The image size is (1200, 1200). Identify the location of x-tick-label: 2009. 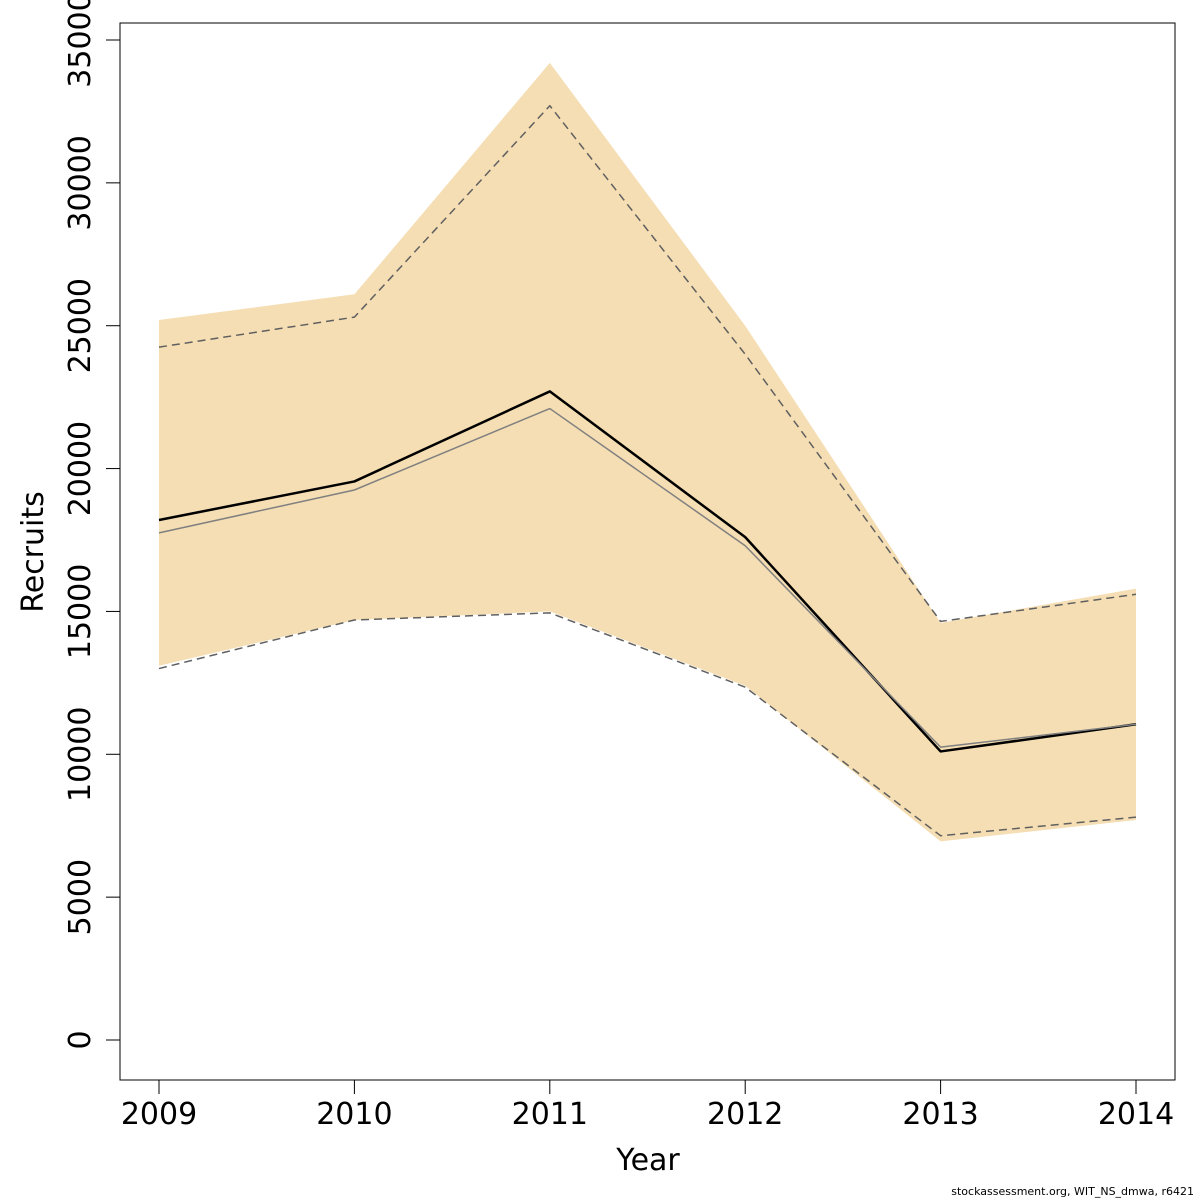
(159, 1114).